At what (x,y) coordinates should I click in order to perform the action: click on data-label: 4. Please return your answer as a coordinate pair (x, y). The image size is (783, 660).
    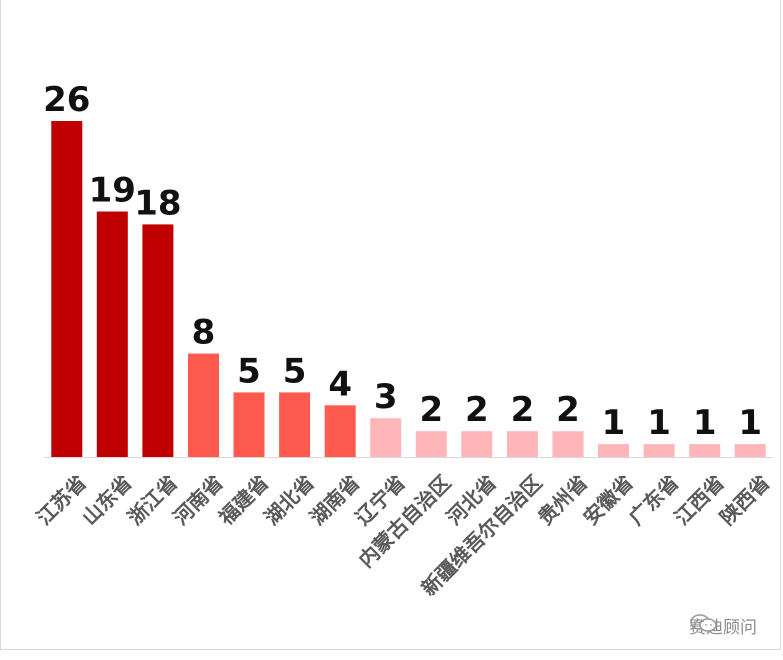
    Looking at the image, I should click on (340, 384).